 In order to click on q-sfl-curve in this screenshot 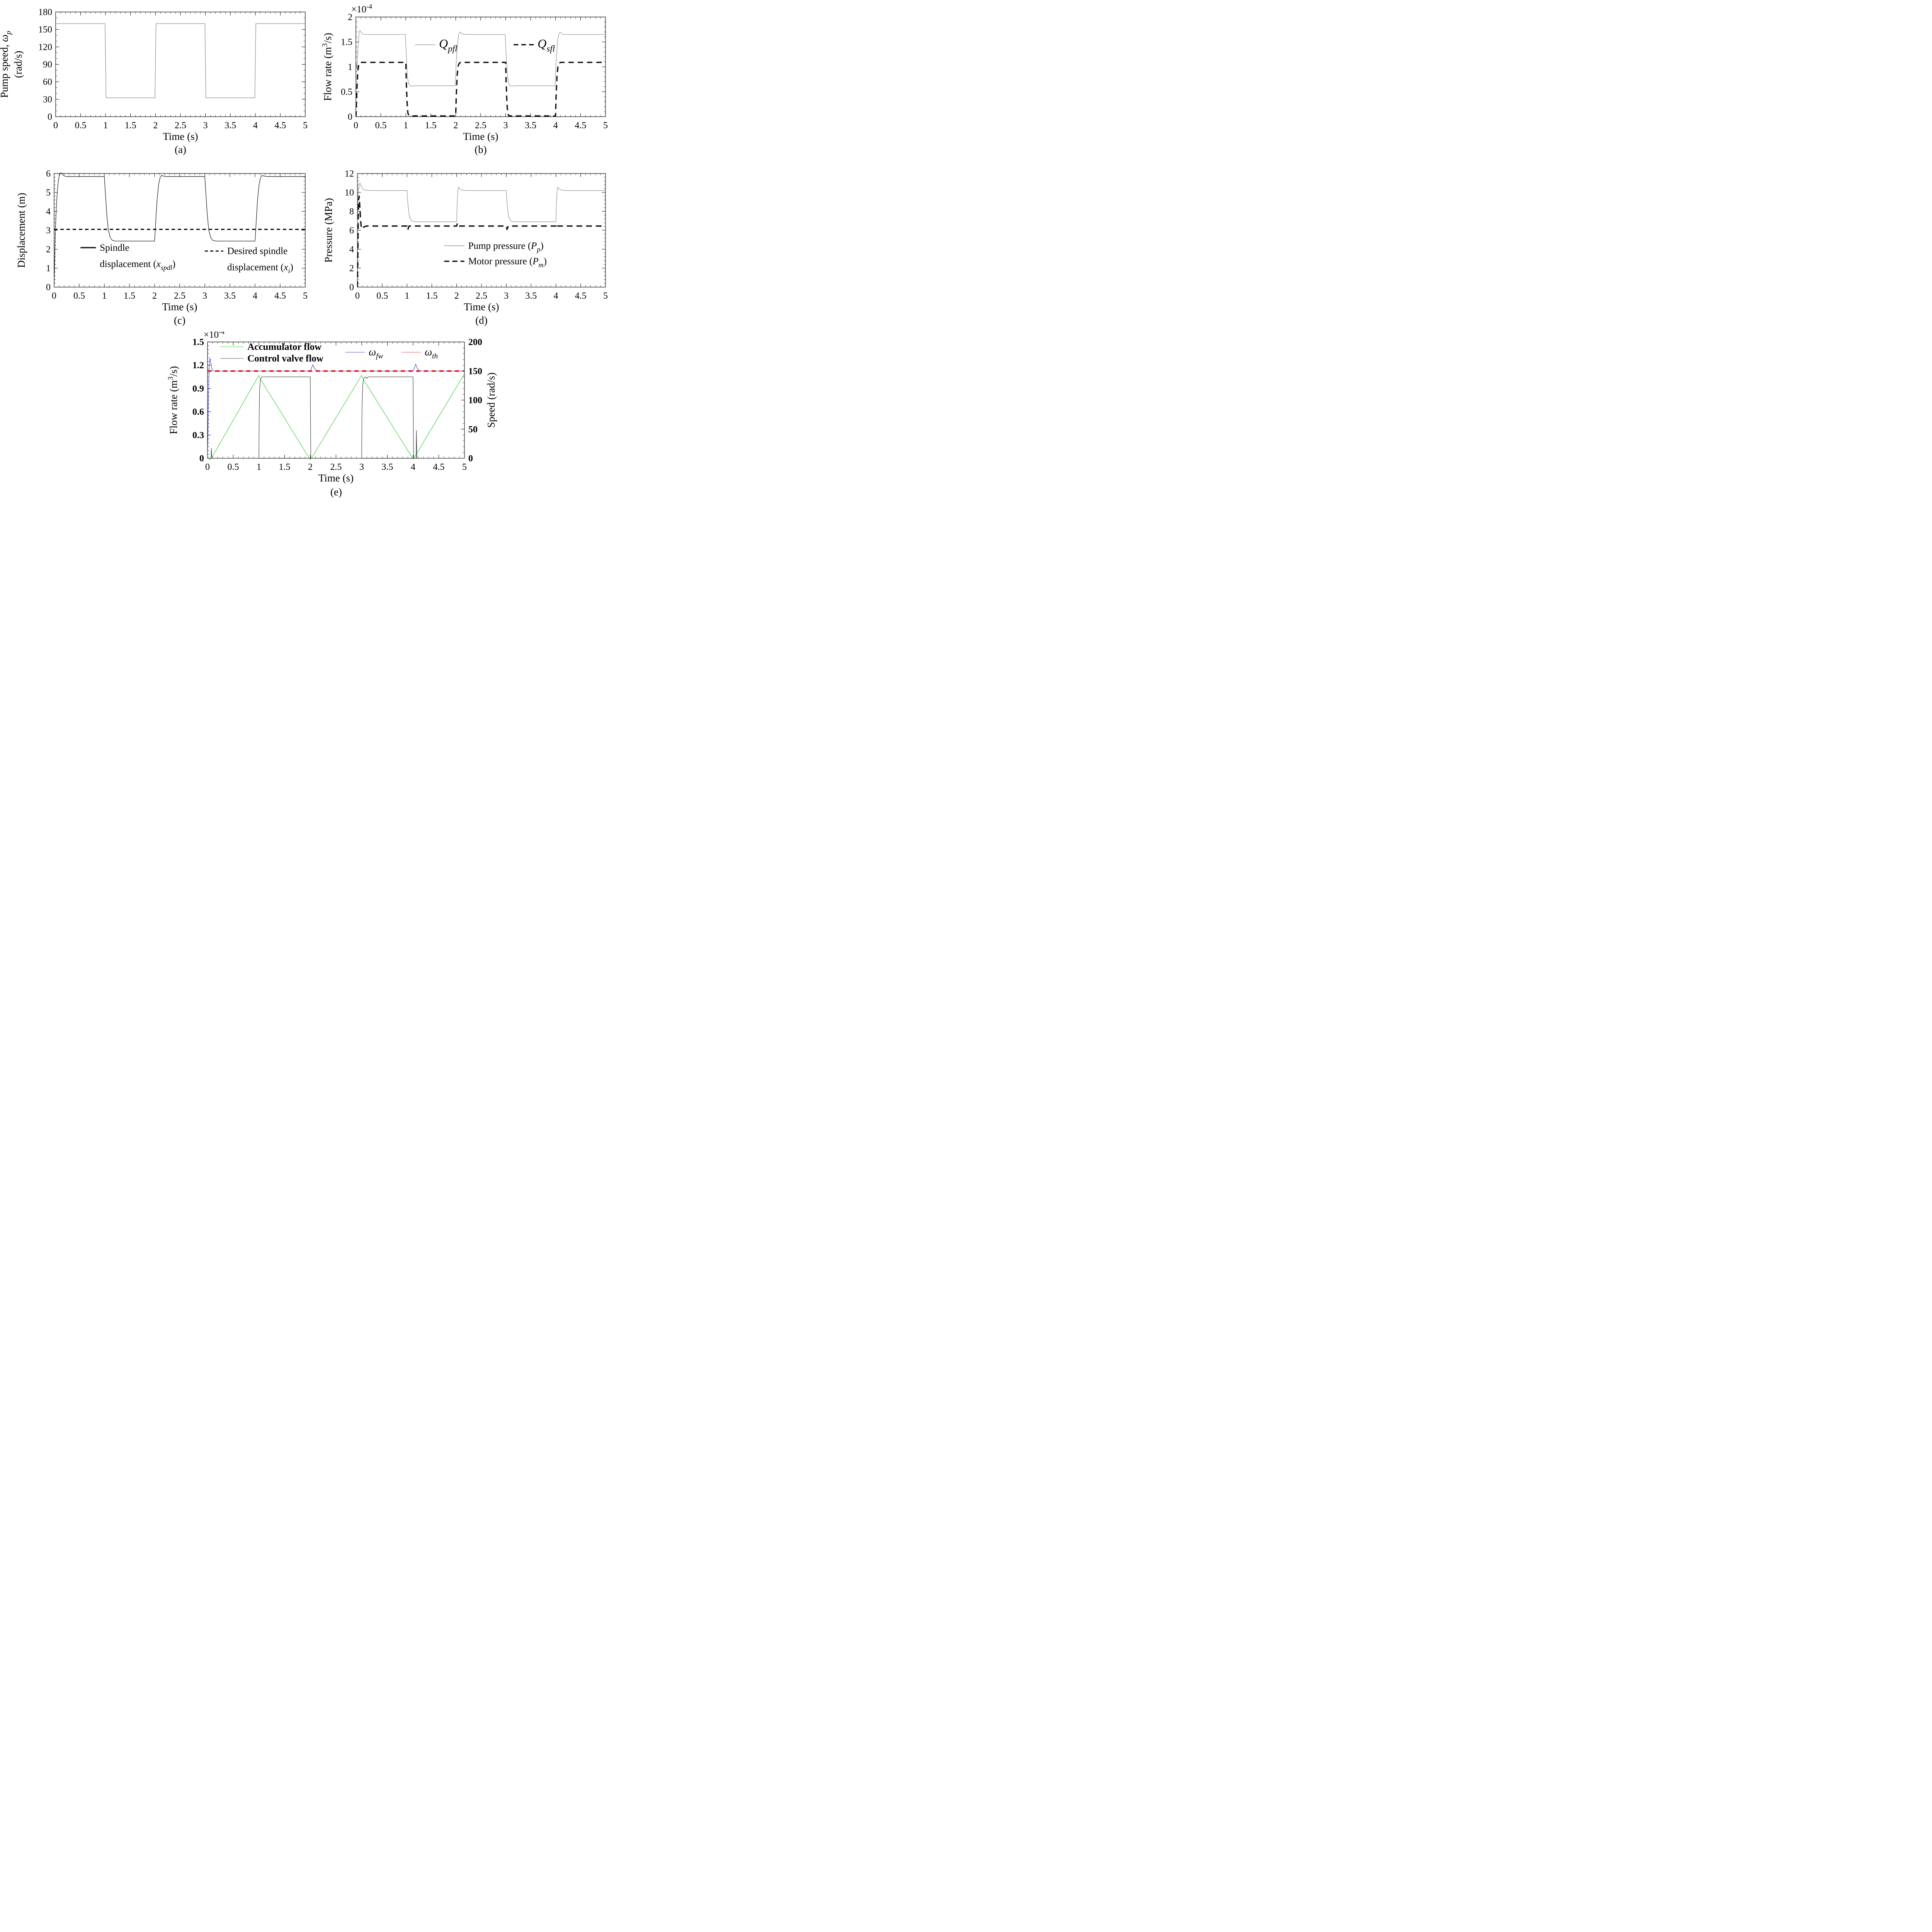, I will do `click(480, 89)`.